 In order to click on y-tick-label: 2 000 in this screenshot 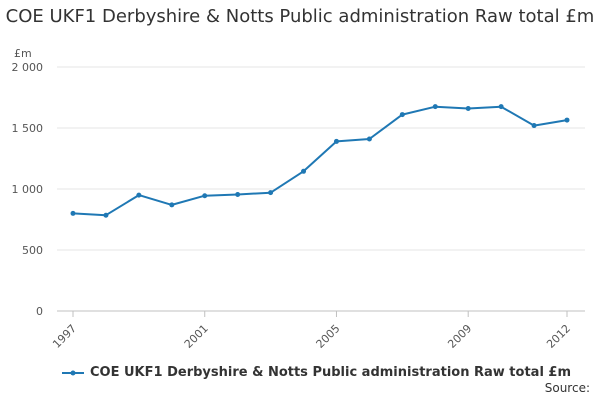, I will do `click(28, 67)`.